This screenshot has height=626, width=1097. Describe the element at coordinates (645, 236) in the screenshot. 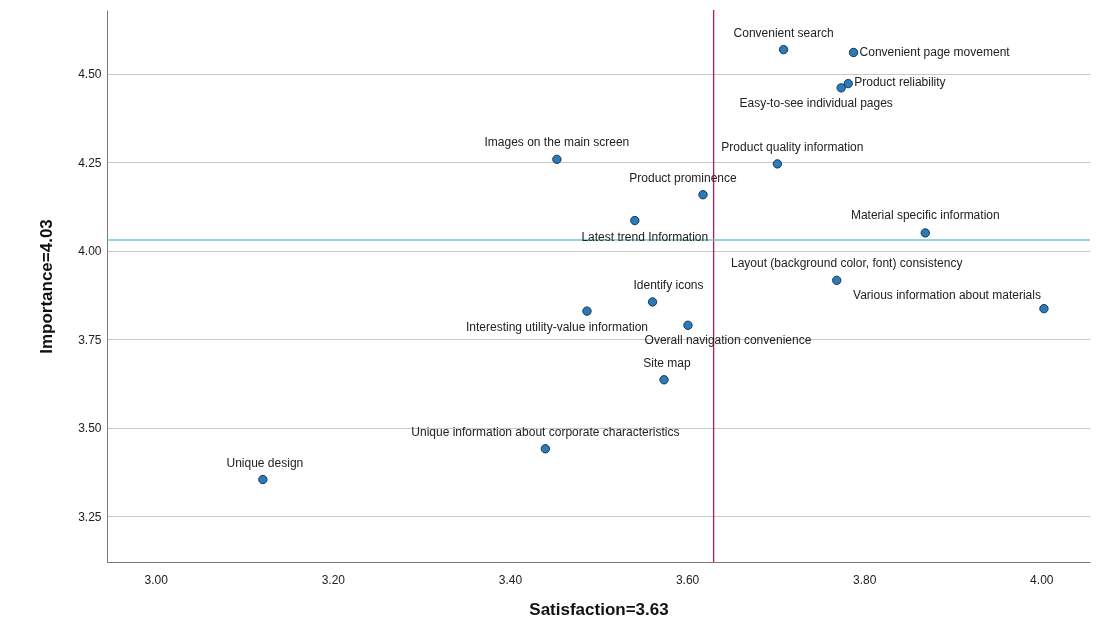

I see `annotation: Latest trend Information` at that location.